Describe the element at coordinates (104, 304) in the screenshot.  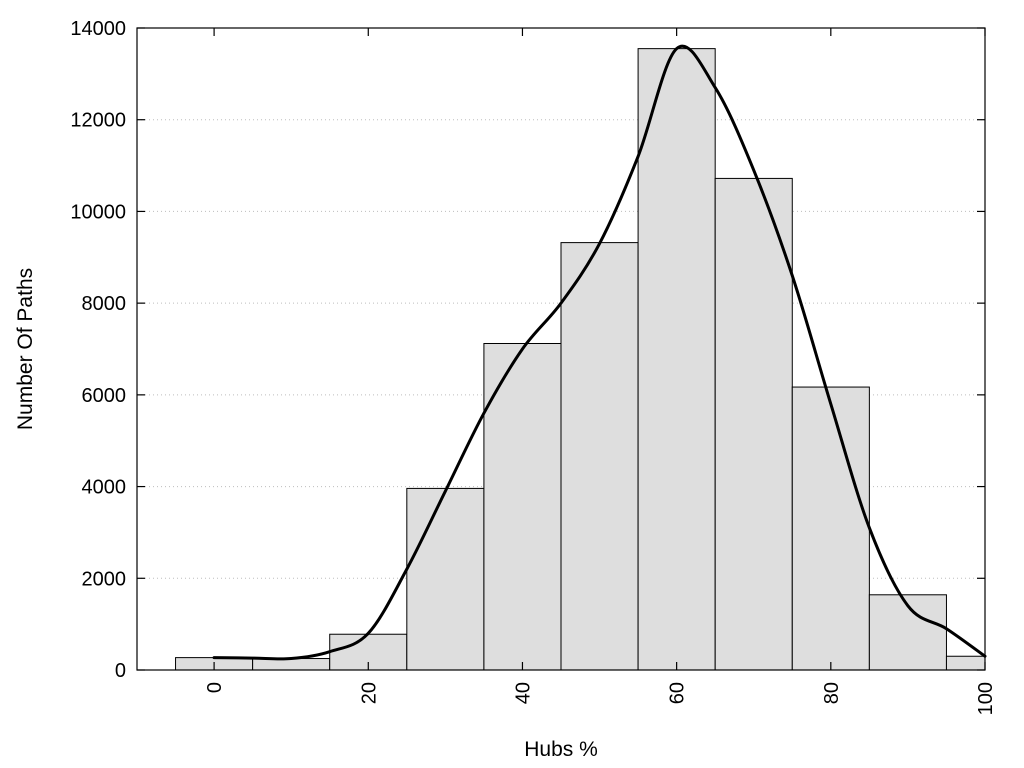
I see `y-tick-label: 8000` at that location.